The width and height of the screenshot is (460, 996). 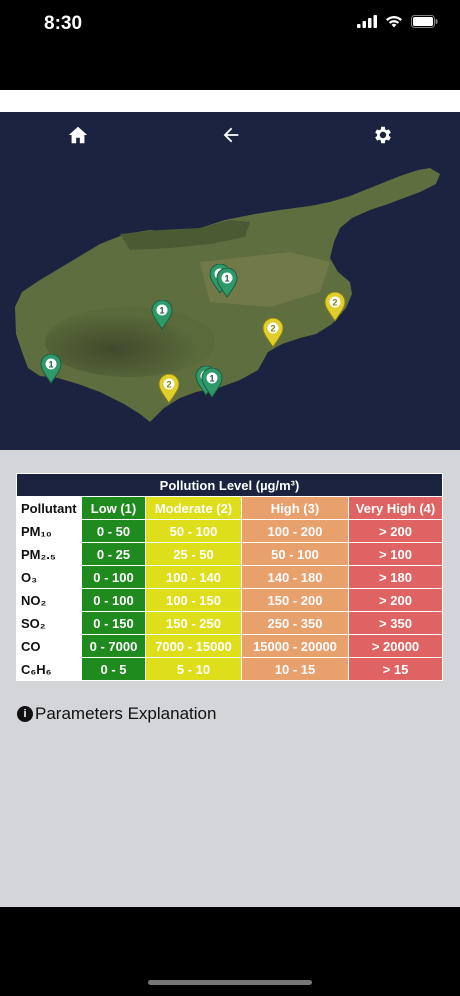 What do you see at coordinates (193, 577) in the screenshot?
I see `moderate-range: 100 - 140` at bounding box center [193, 577].